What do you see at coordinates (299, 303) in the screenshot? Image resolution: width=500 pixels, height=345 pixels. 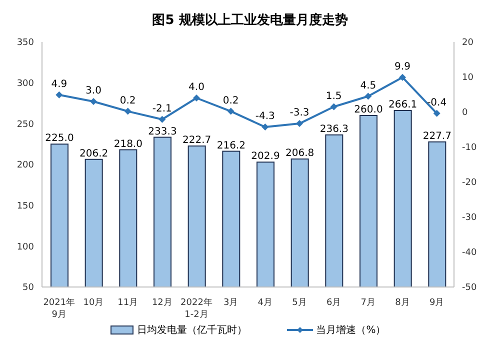 I see `x-tick-label: 5月` at bounding box center [299, 303].